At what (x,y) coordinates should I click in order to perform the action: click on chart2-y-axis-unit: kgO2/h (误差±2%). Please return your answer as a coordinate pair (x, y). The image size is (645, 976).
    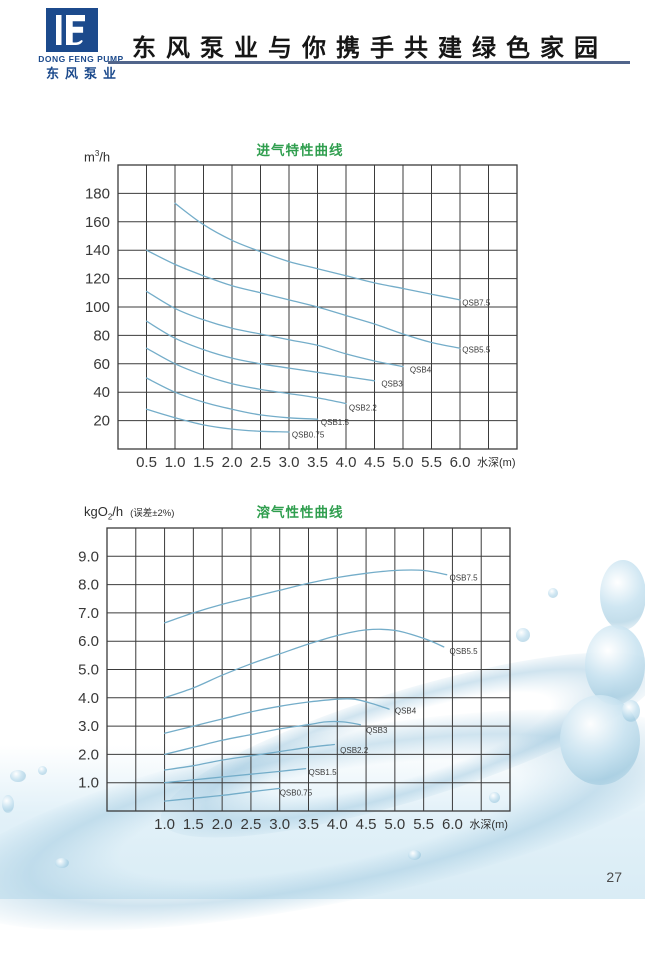
    Looking at the image, I should click on (129, 513).